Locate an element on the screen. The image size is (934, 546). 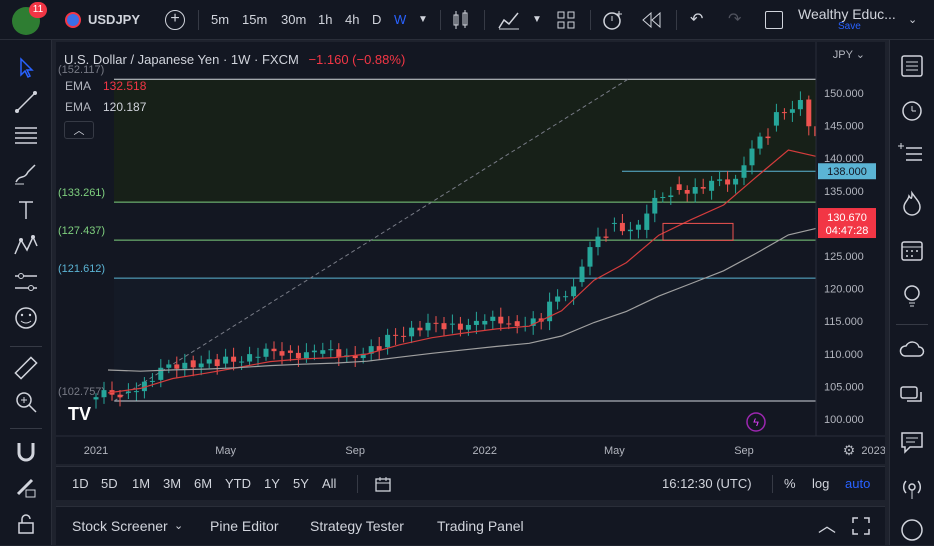
brush-icon is located at coordinates (26, 174).